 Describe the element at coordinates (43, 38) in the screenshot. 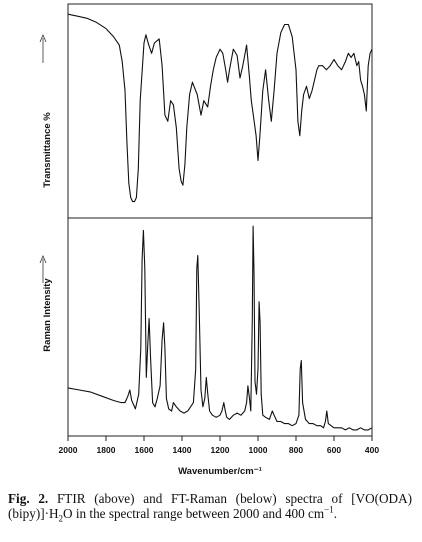

I see `ftir-y-arrow-icon` at that location.